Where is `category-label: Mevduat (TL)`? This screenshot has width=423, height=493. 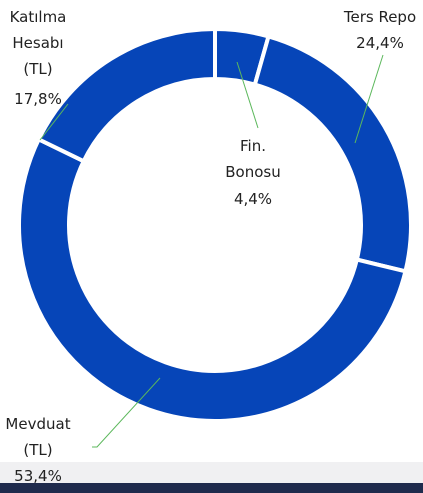 category-label: Mevduat (TL) is located at coordinates (38, 437).